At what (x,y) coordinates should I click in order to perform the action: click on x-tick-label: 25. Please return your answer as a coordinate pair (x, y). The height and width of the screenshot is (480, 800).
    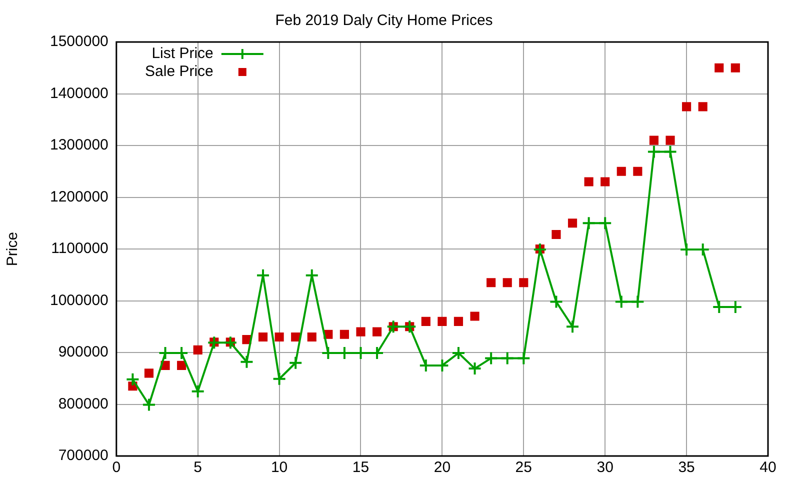
    Looking at the image, I should click on (523, 467).